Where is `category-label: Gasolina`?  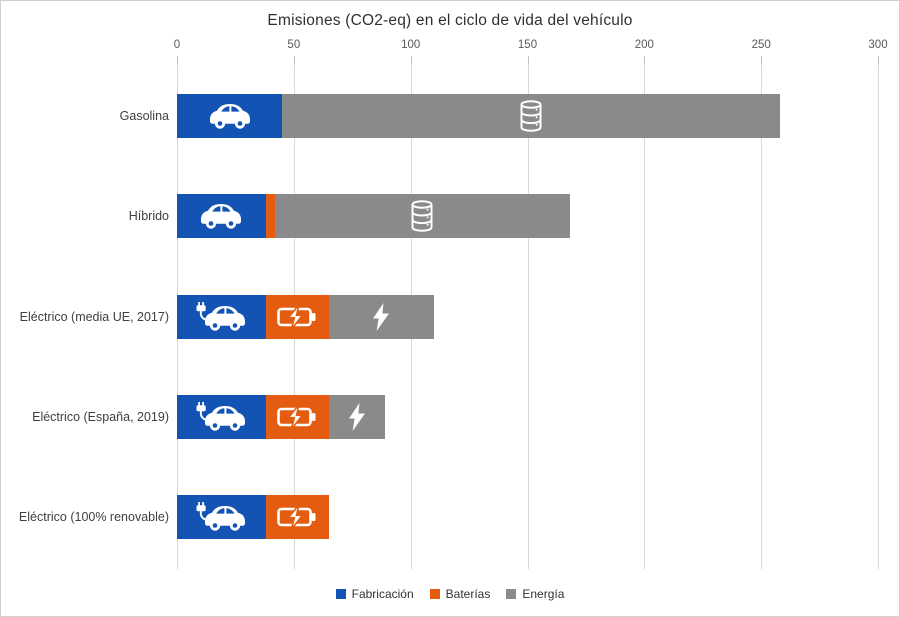
category-label: Gasolina is located at coordinates (144, 116).